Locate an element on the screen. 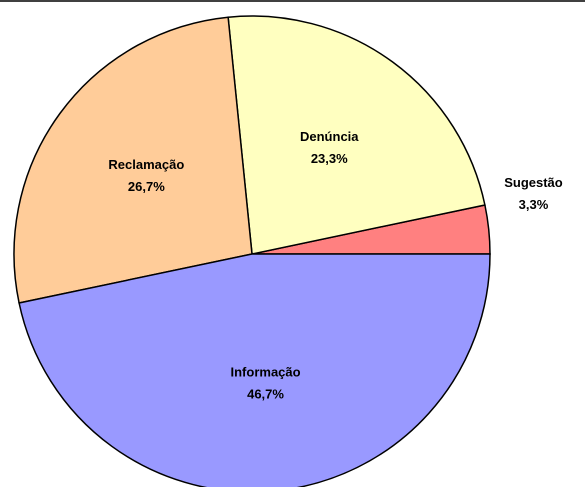 The image size is (585, 487). slice-value-label: 46,7% is located at coordinates (265, 394).